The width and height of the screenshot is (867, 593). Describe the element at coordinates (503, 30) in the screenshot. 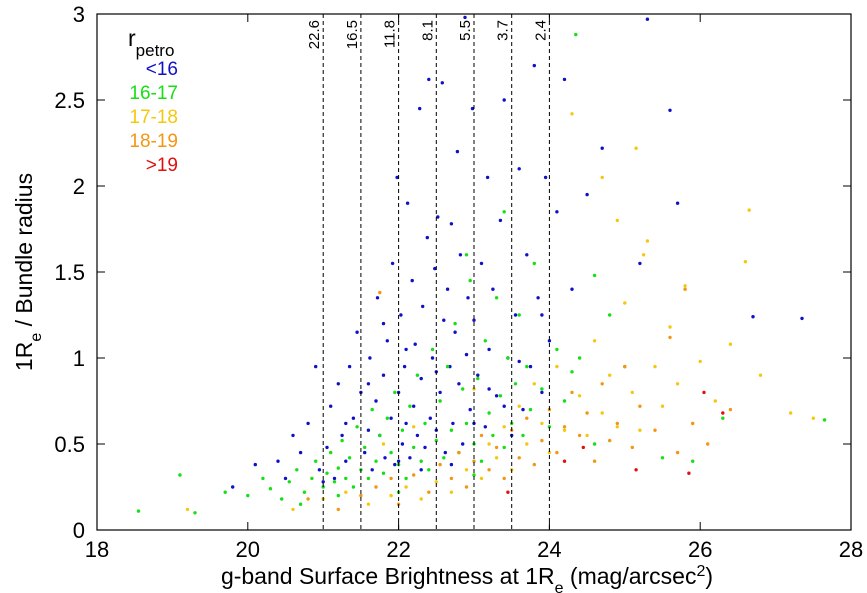

I see `reference-line-label: 3.7` at that location.